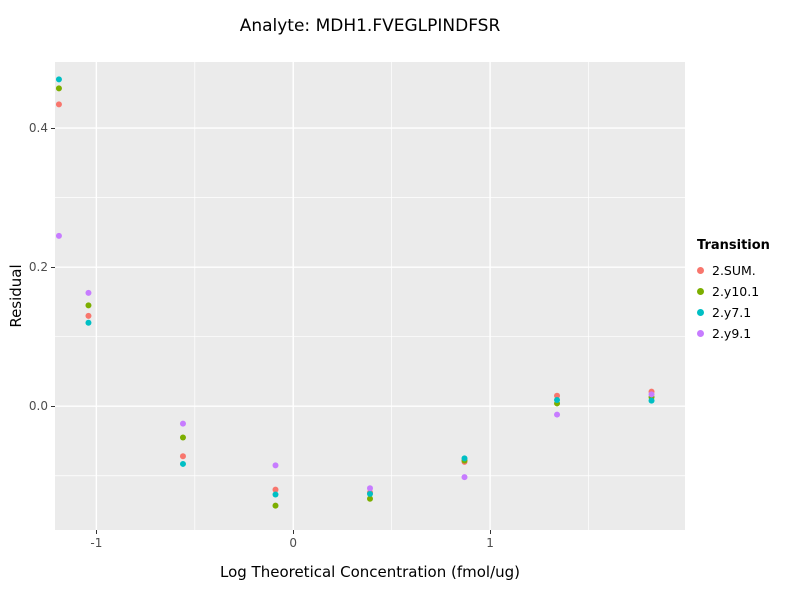 The image size is (800, 600). What do you see at coordinates (490, 543) in the screenshot?
I see `x-tick-label: 1` at bounding box center [490, 543].